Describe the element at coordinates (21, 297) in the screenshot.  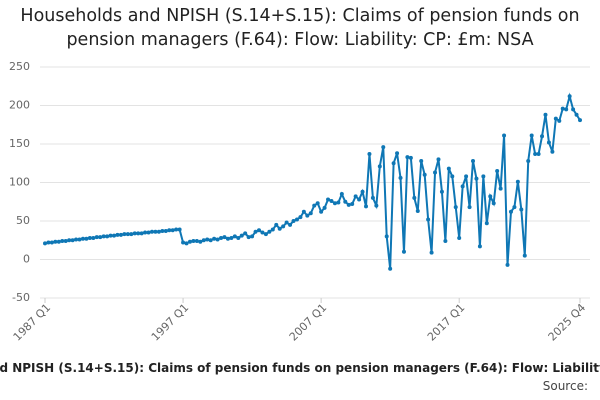
I see `y-tick-label: -50` at that location.